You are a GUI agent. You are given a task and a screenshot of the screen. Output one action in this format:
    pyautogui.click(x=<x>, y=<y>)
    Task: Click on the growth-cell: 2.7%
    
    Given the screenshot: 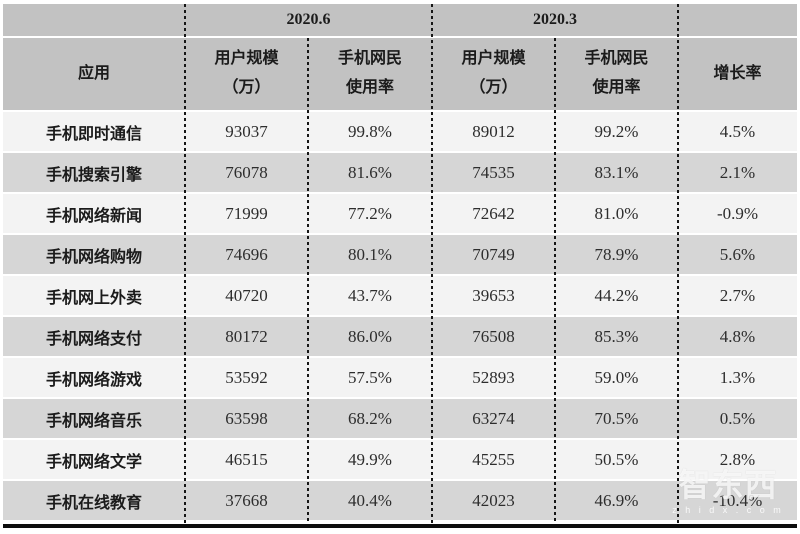 What is the action you would take?
    pyautogui.click(x=737, y=295)
    